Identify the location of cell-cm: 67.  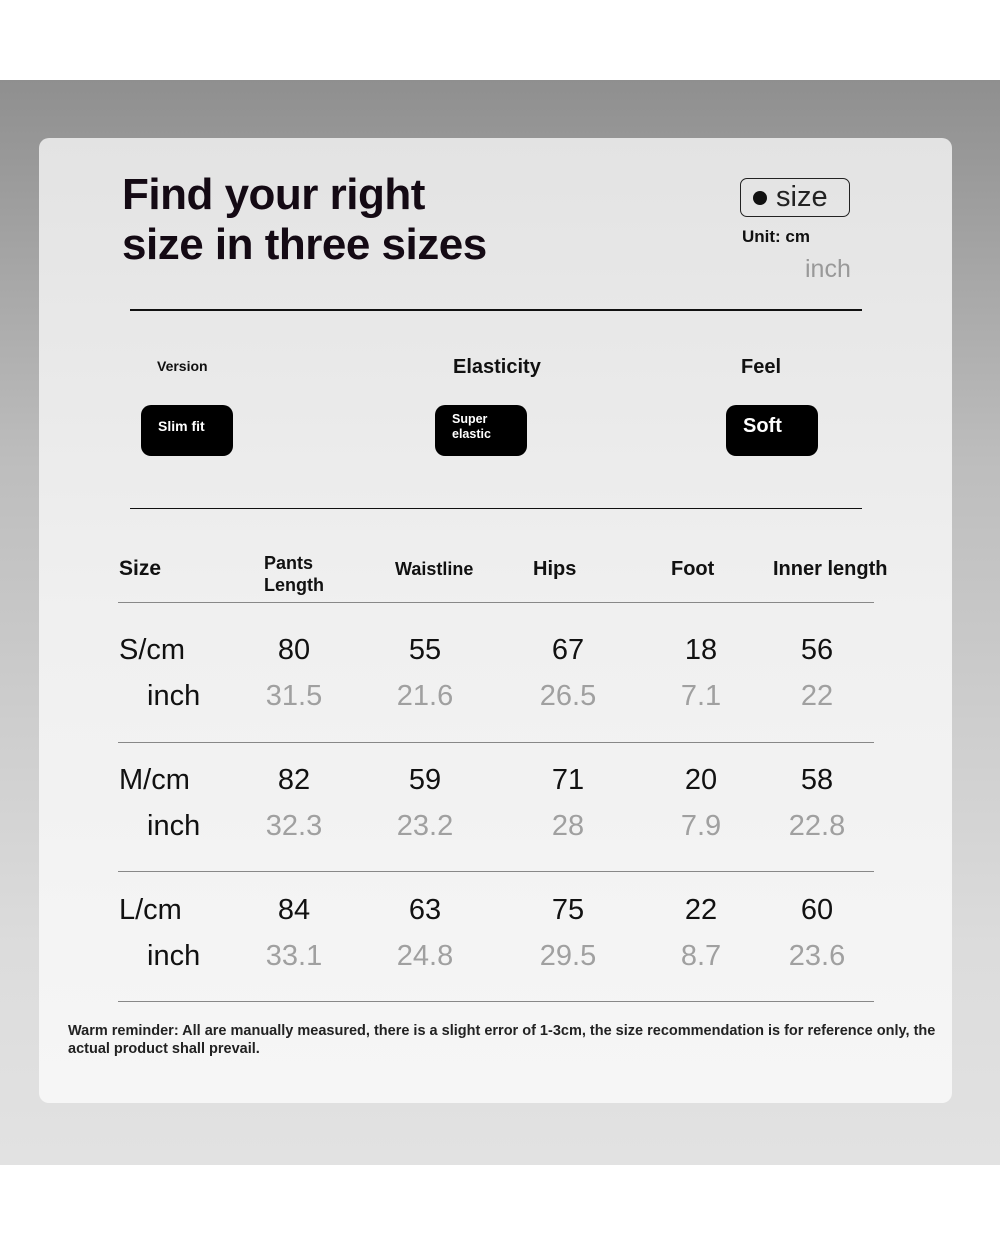
(568, 650).